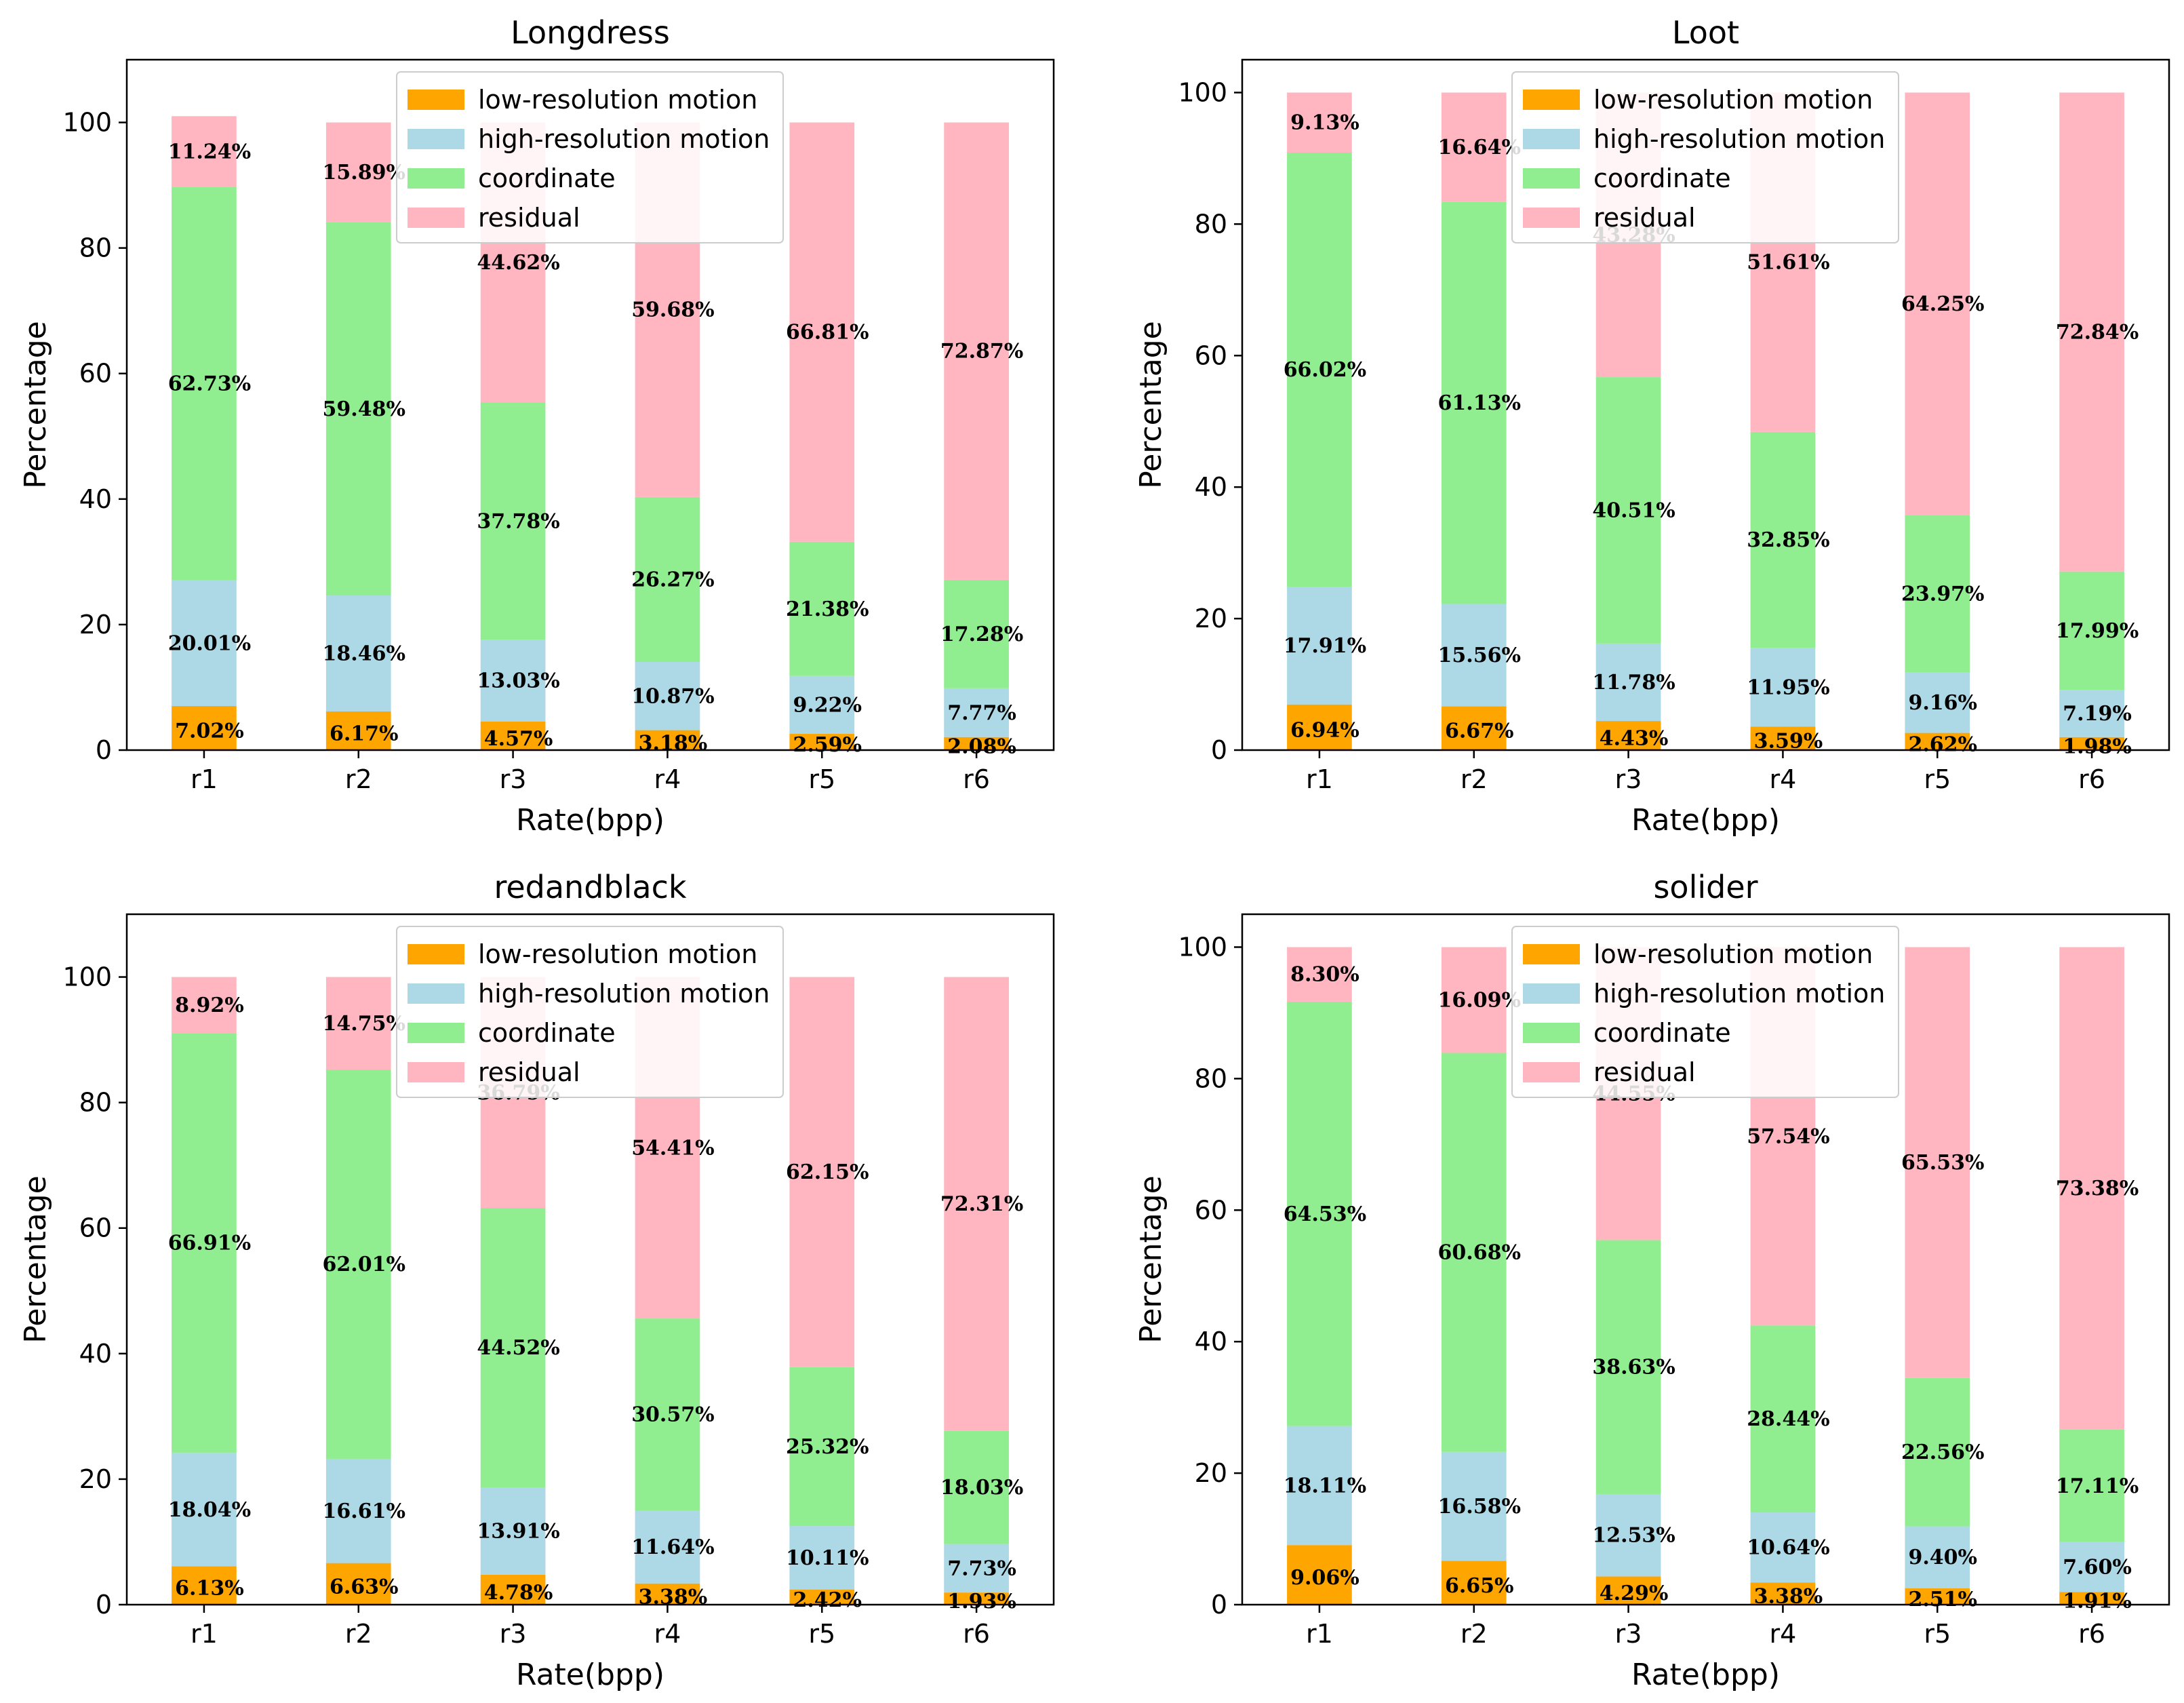  I want to click on bar-label-high-resolution-motion-r2: 16.58%, so click(1479, 1507).